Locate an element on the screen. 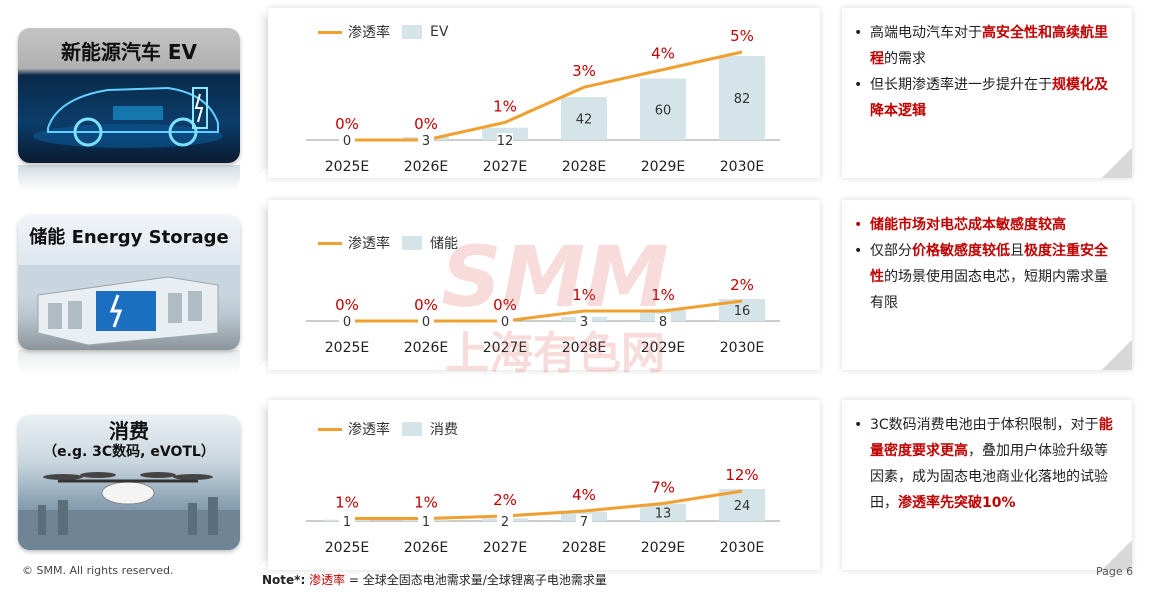  tile-title: 新能源汽车 EV is located at coordinates (129, 52).